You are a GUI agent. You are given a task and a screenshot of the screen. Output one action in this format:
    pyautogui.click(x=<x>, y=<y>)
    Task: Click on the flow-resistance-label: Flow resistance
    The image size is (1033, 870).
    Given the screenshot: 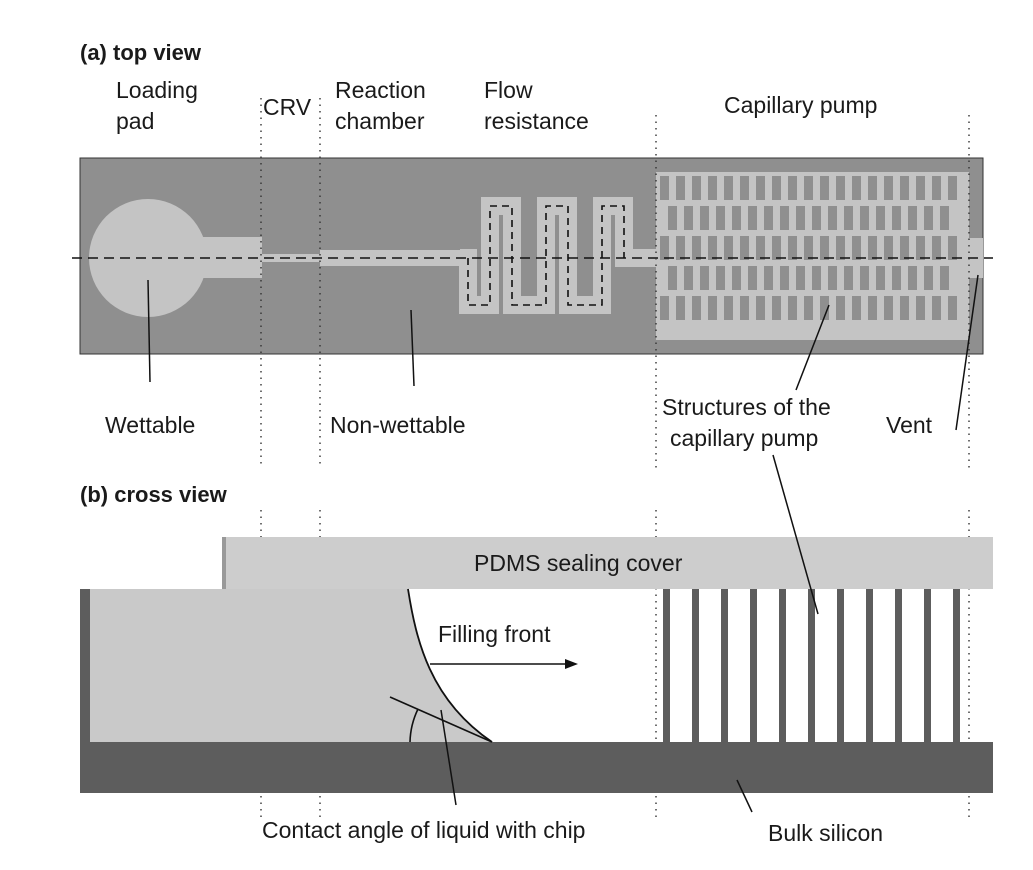 What is the action you would take?
    pyautogui.click(x=536, y=105)
    